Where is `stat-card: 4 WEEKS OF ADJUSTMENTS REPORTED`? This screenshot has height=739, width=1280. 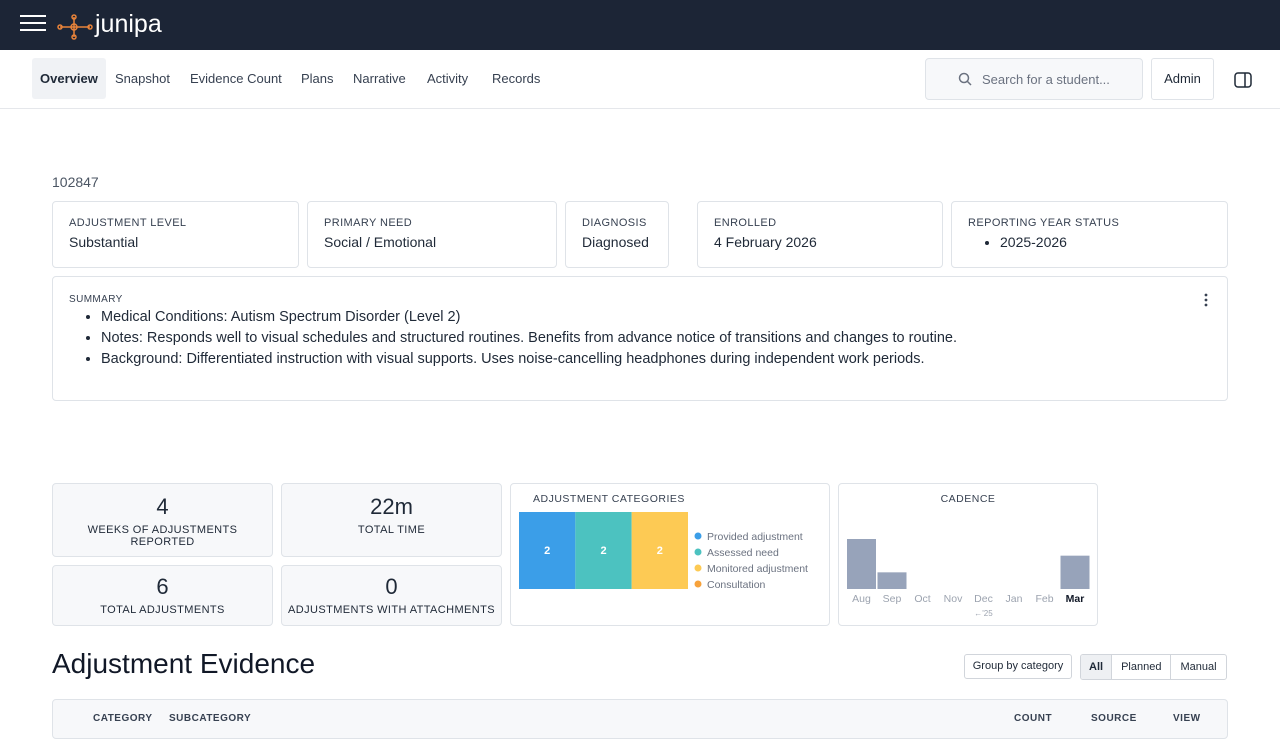 stat-card: 4 WEEKS OF ADJUSTMENTS REPORTED is located at coordinates (162, 520).